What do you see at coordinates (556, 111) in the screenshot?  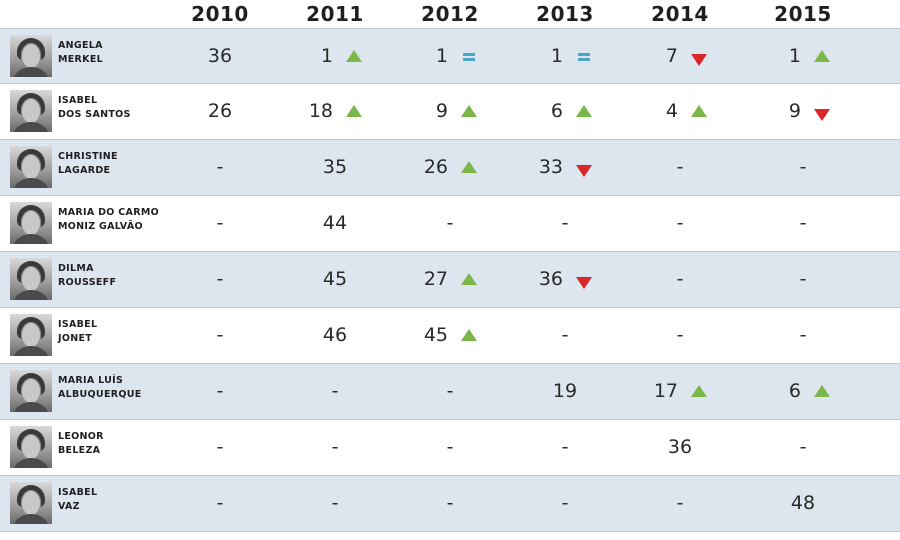 I see `rank-value: 6` at bounding box center [556, 111].